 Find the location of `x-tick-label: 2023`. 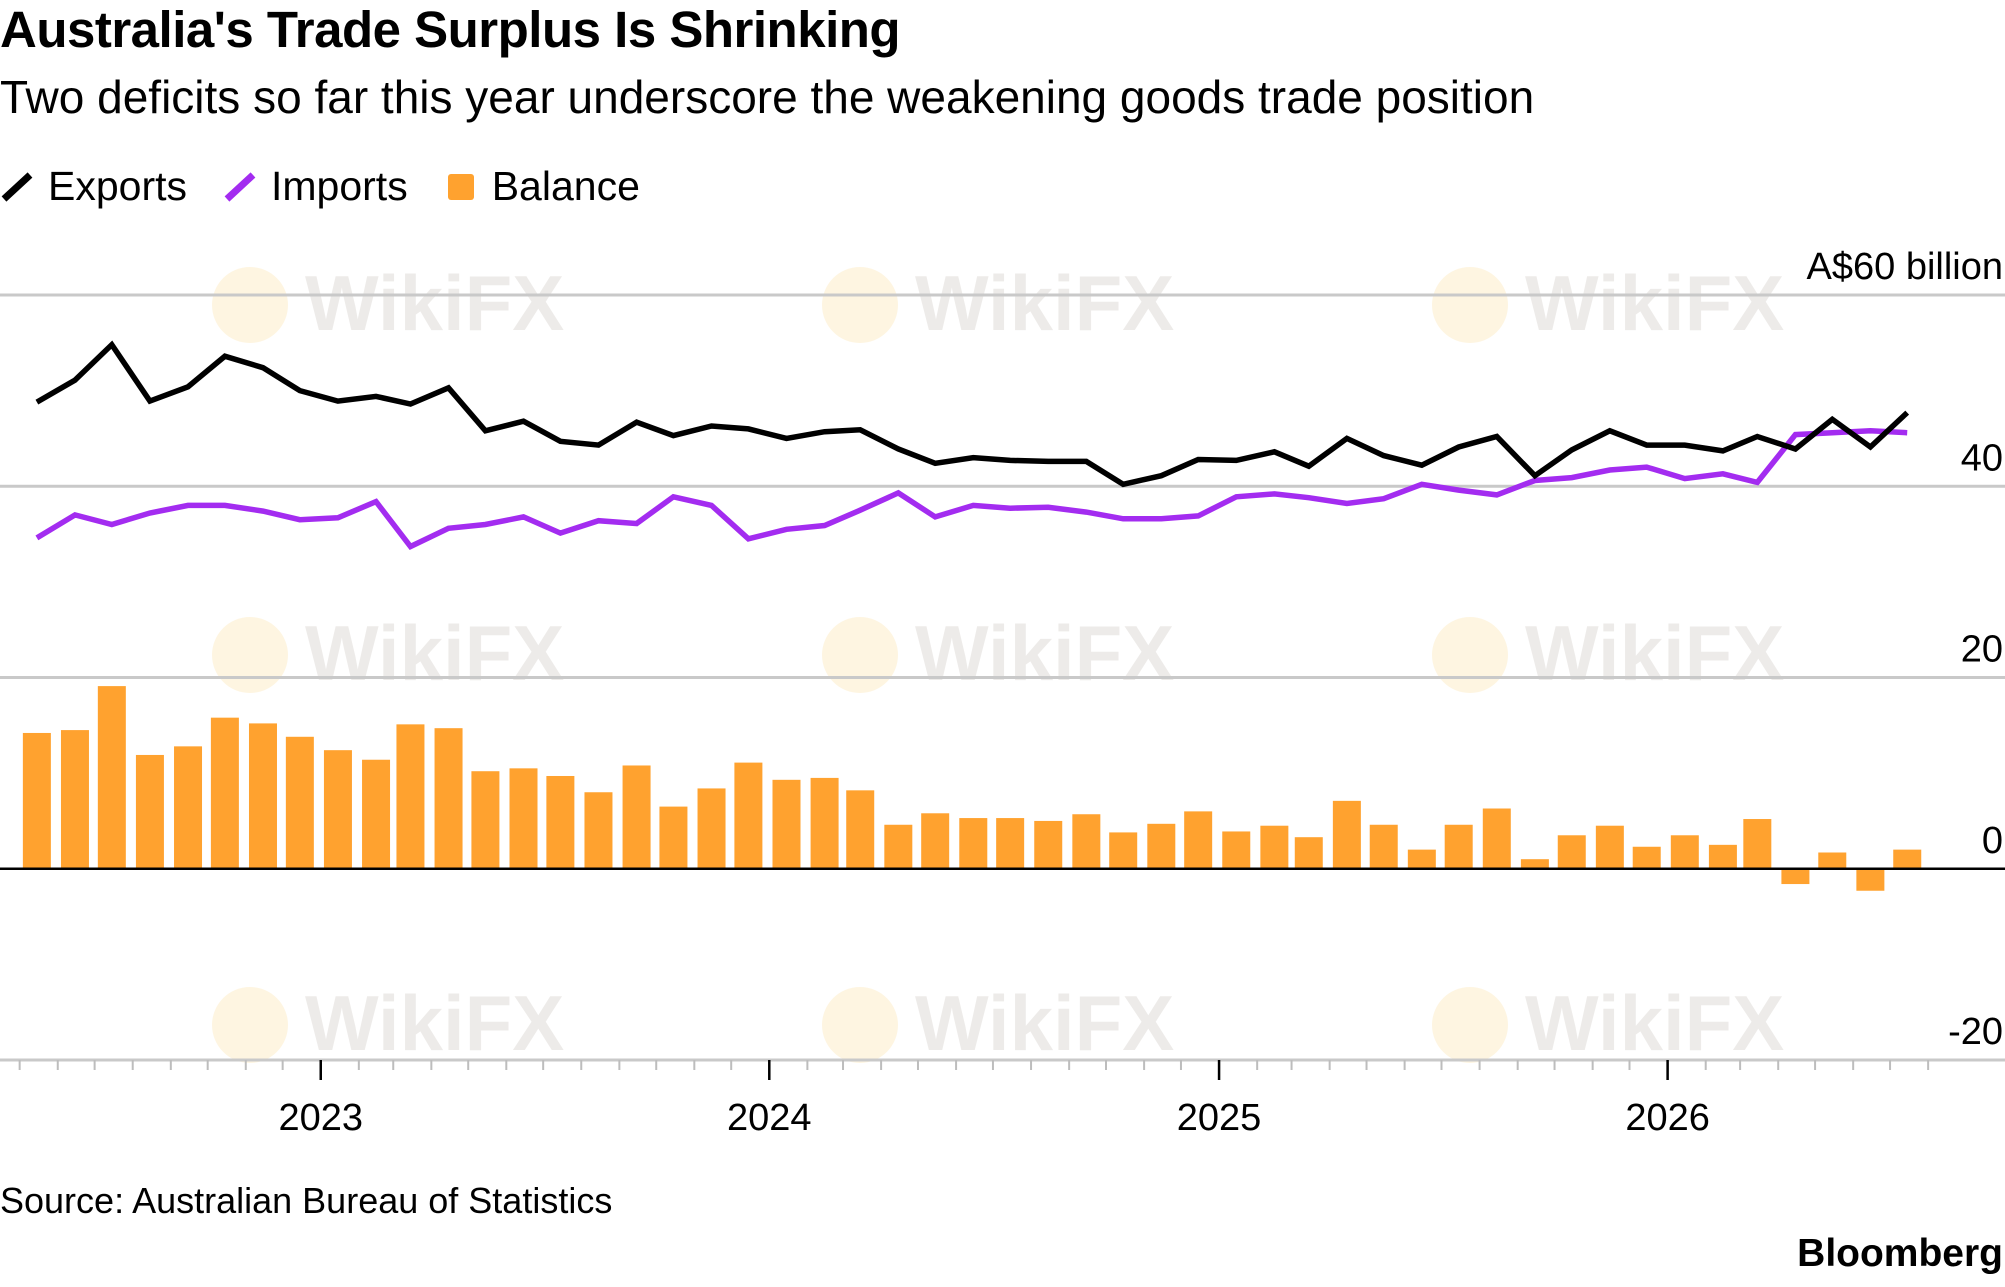

x-tick-label: 2023 is located at coordinates (320, 1118).